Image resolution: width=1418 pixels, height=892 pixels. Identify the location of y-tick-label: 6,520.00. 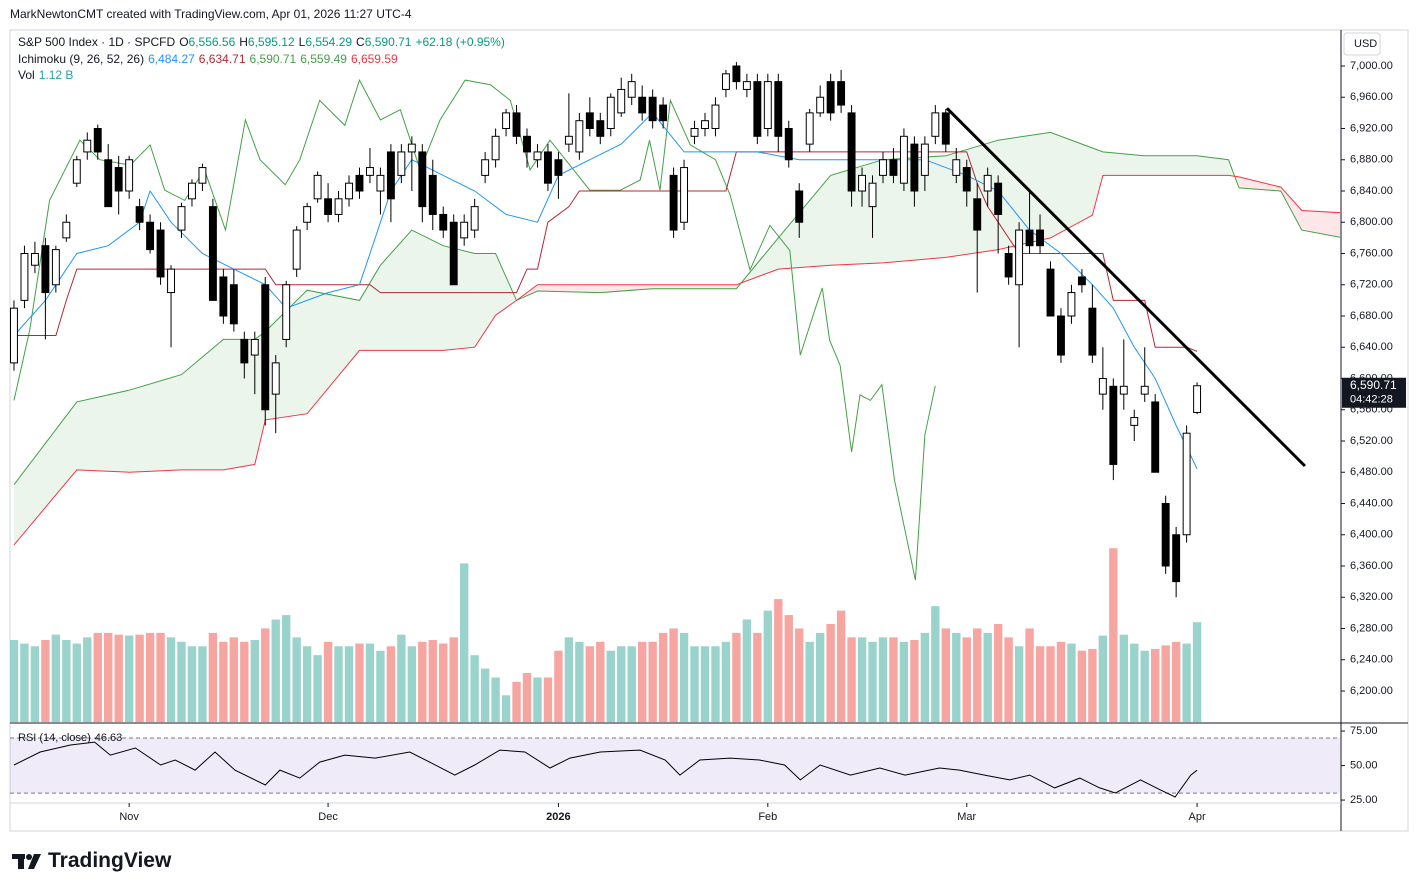
(1371, 441).